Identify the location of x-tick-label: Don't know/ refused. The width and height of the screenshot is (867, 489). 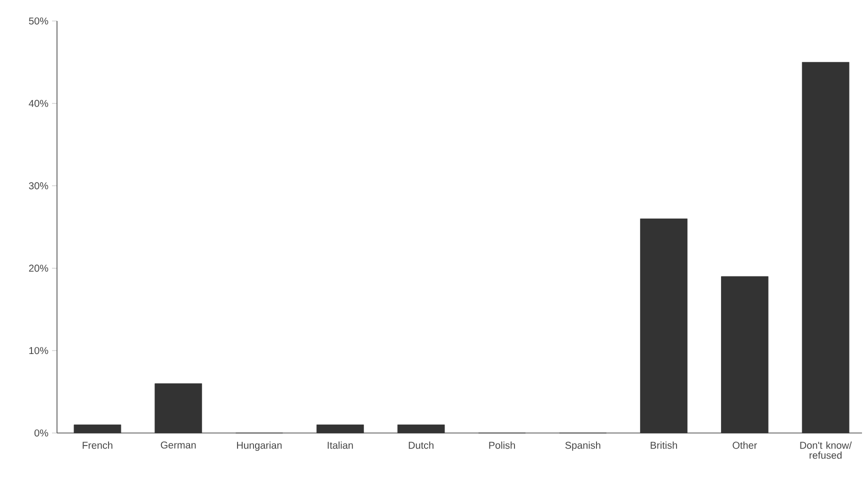
(826, 450).